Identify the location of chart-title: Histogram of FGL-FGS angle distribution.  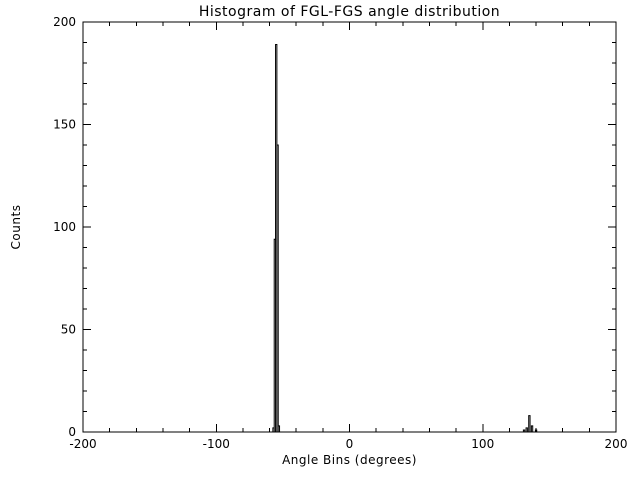
(349, 12).